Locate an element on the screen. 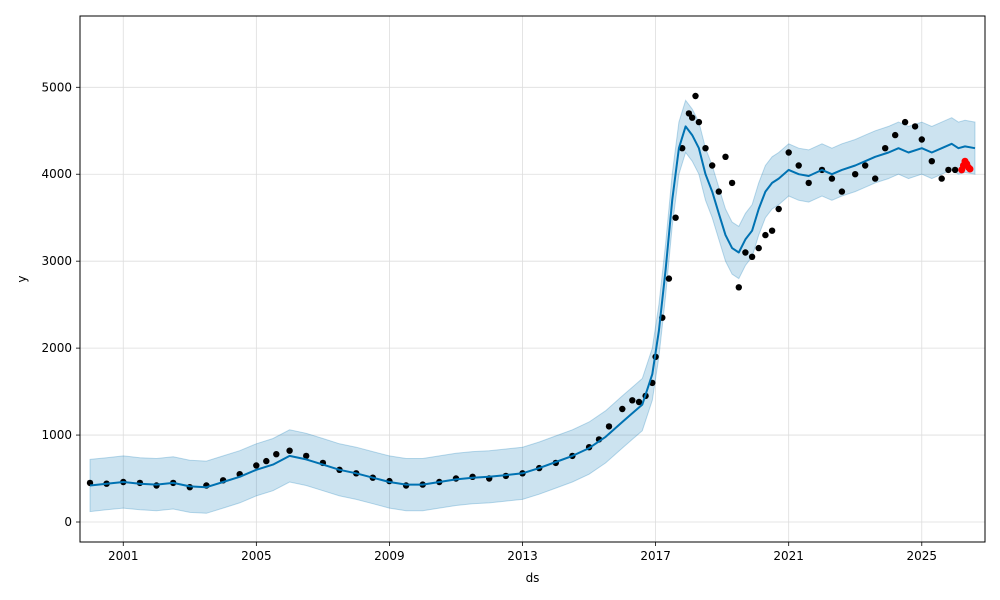 The height and width of the screenshot is (600, 1000). x-tick-label: 2021 is located at coordinates (788, 556).